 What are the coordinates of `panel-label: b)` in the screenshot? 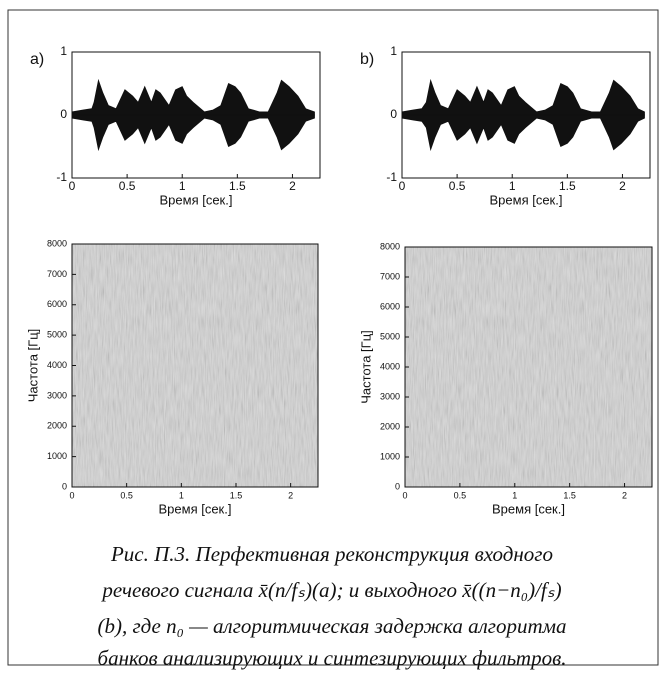 It's located at (367, 59).